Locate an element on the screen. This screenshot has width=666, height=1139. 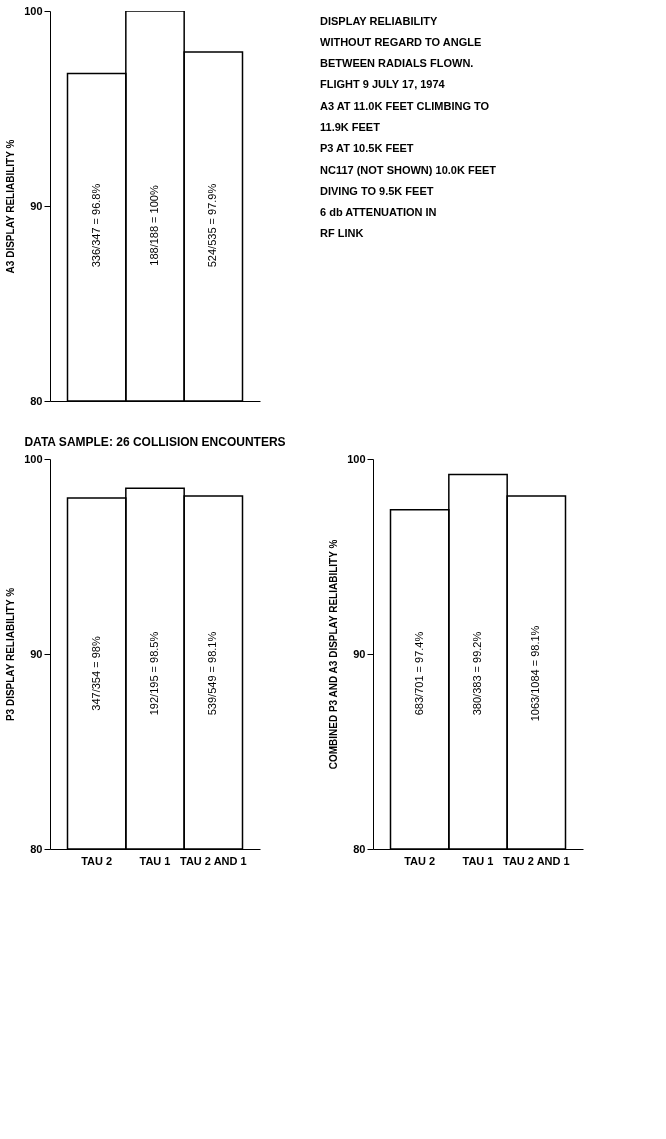
text: A3 AT 11.0K FEET CLIMBING TO is located at coordinates (405, 105).